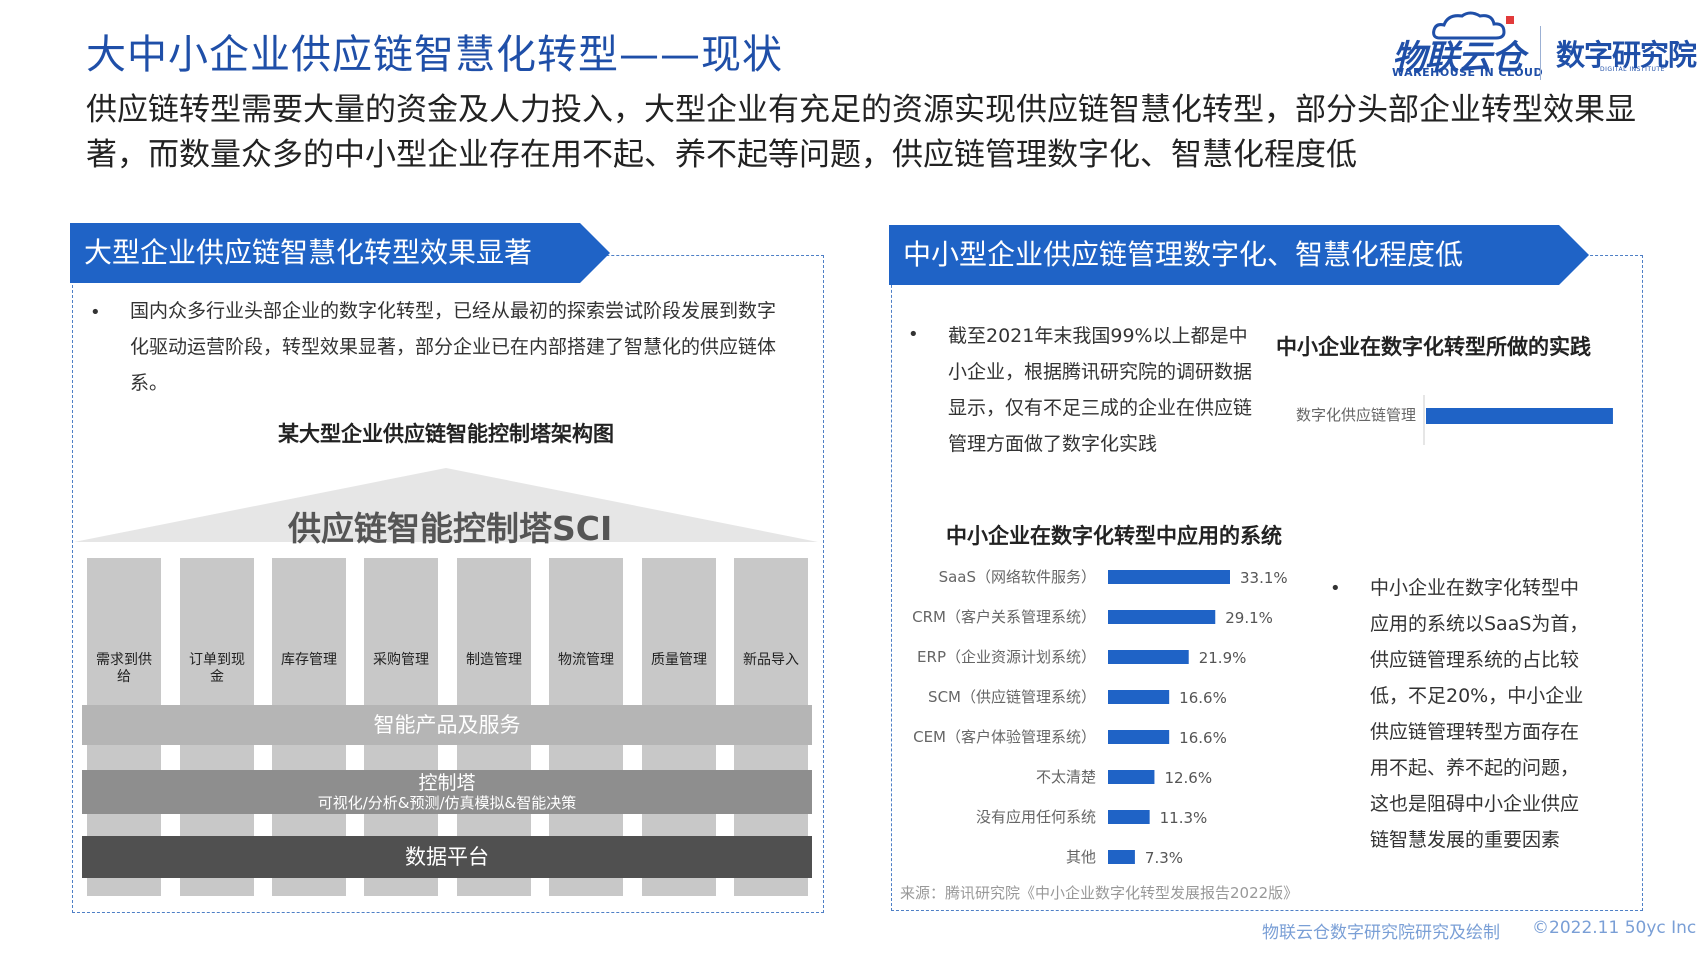 The image size is (1706, 960). What do you see at coordinates (1012, 697) in the screenshot?
I see `chart2-category-label: SCM（供应链管理系统）` at bounding box center [1012, 697].